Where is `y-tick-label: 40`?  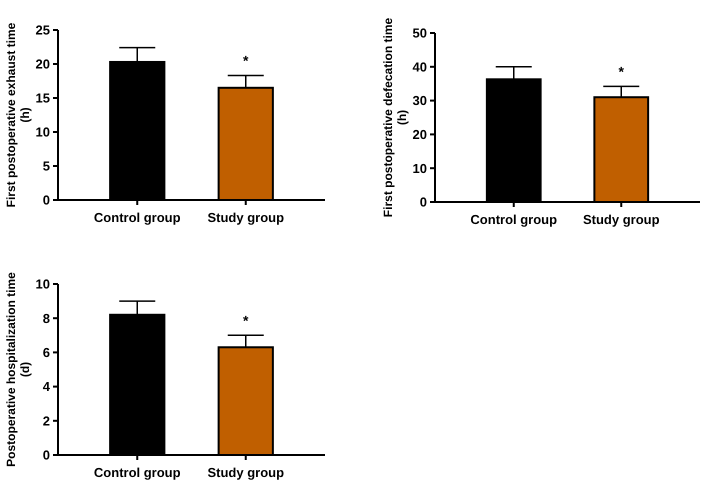
y-tick-label: 40 is located at coordinates (419, 66).